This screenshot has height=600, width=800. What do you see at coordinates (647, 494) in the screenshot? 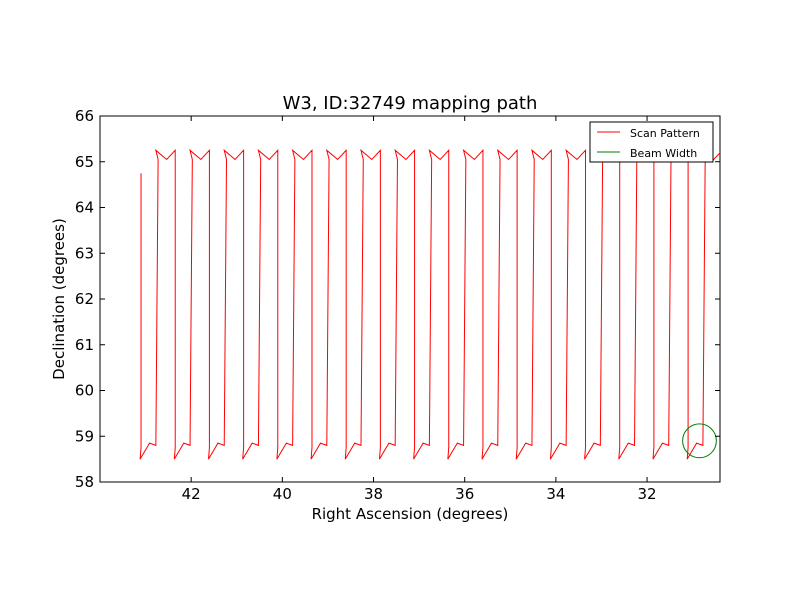
I see `x-tick-label: 32` at bounding box center [647, 494].